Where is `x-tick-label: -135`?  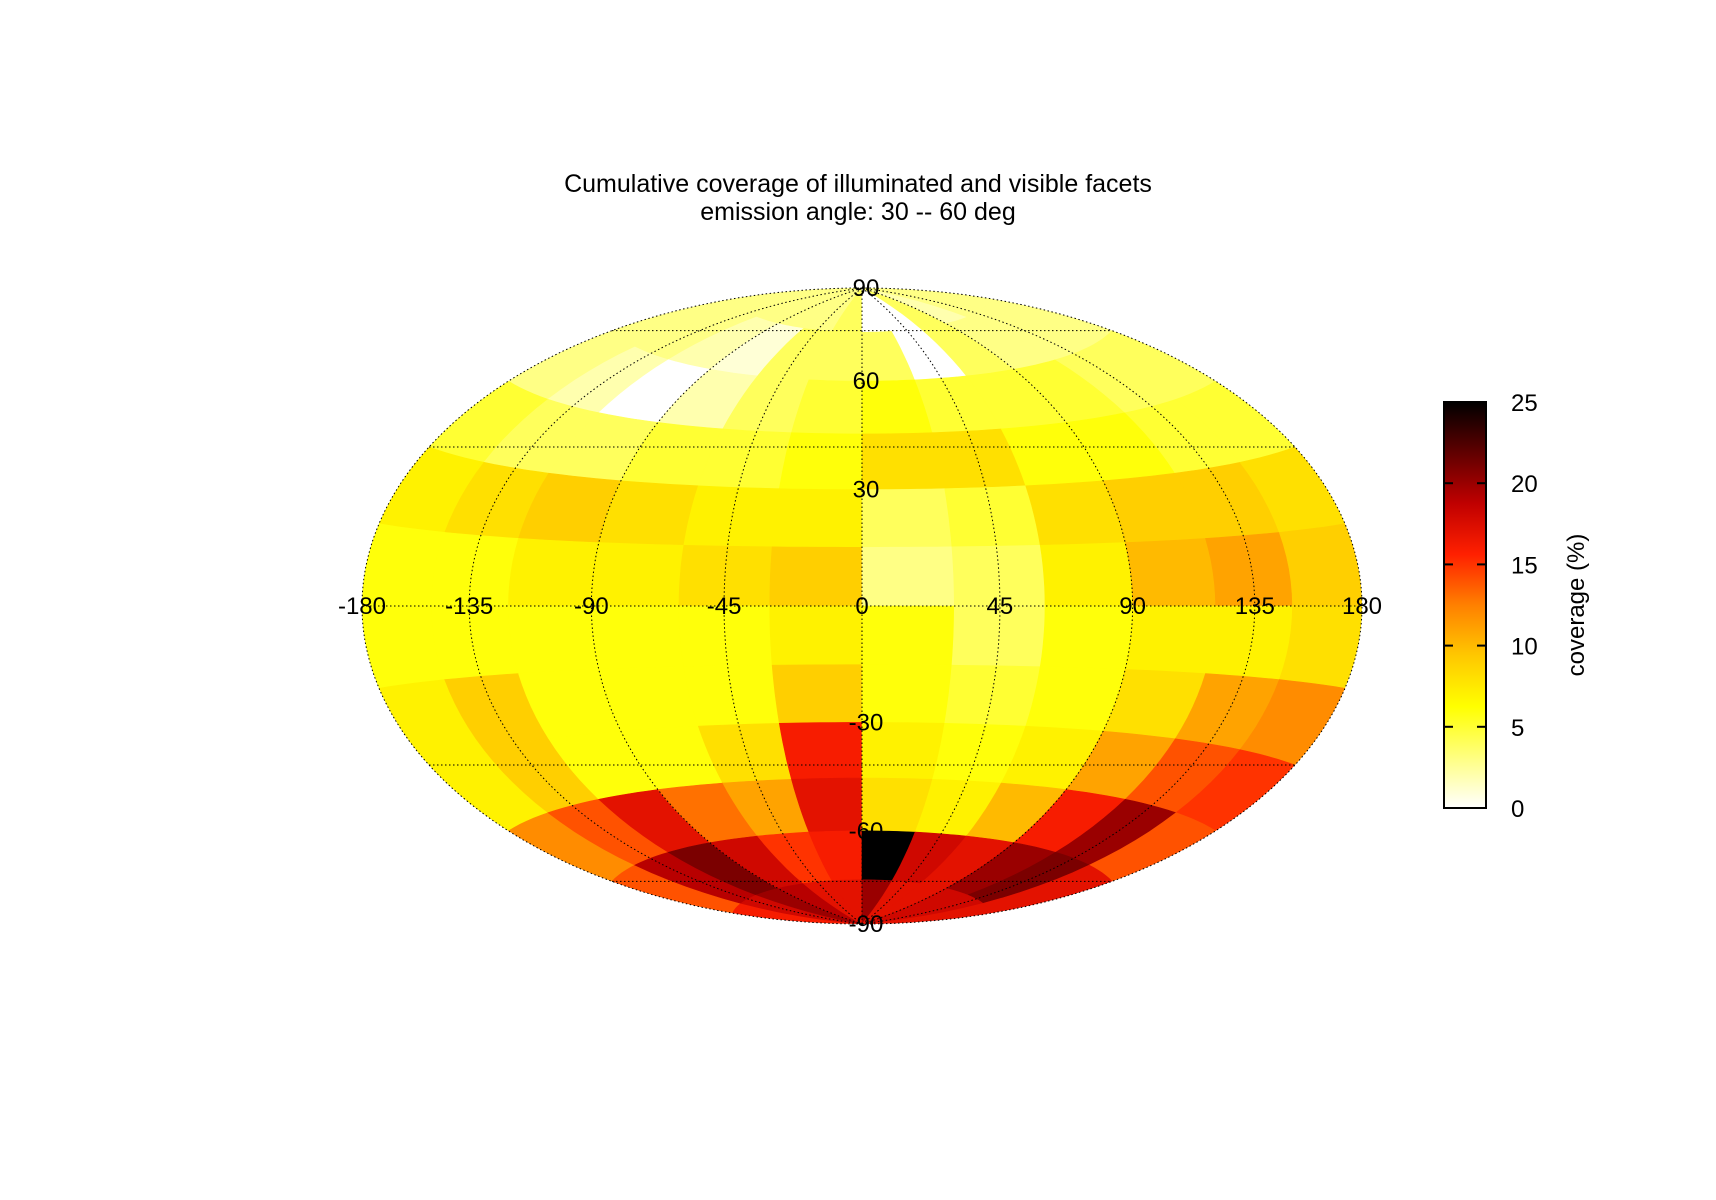
x-tick-label: -135 is located at coordinates (469, 606).